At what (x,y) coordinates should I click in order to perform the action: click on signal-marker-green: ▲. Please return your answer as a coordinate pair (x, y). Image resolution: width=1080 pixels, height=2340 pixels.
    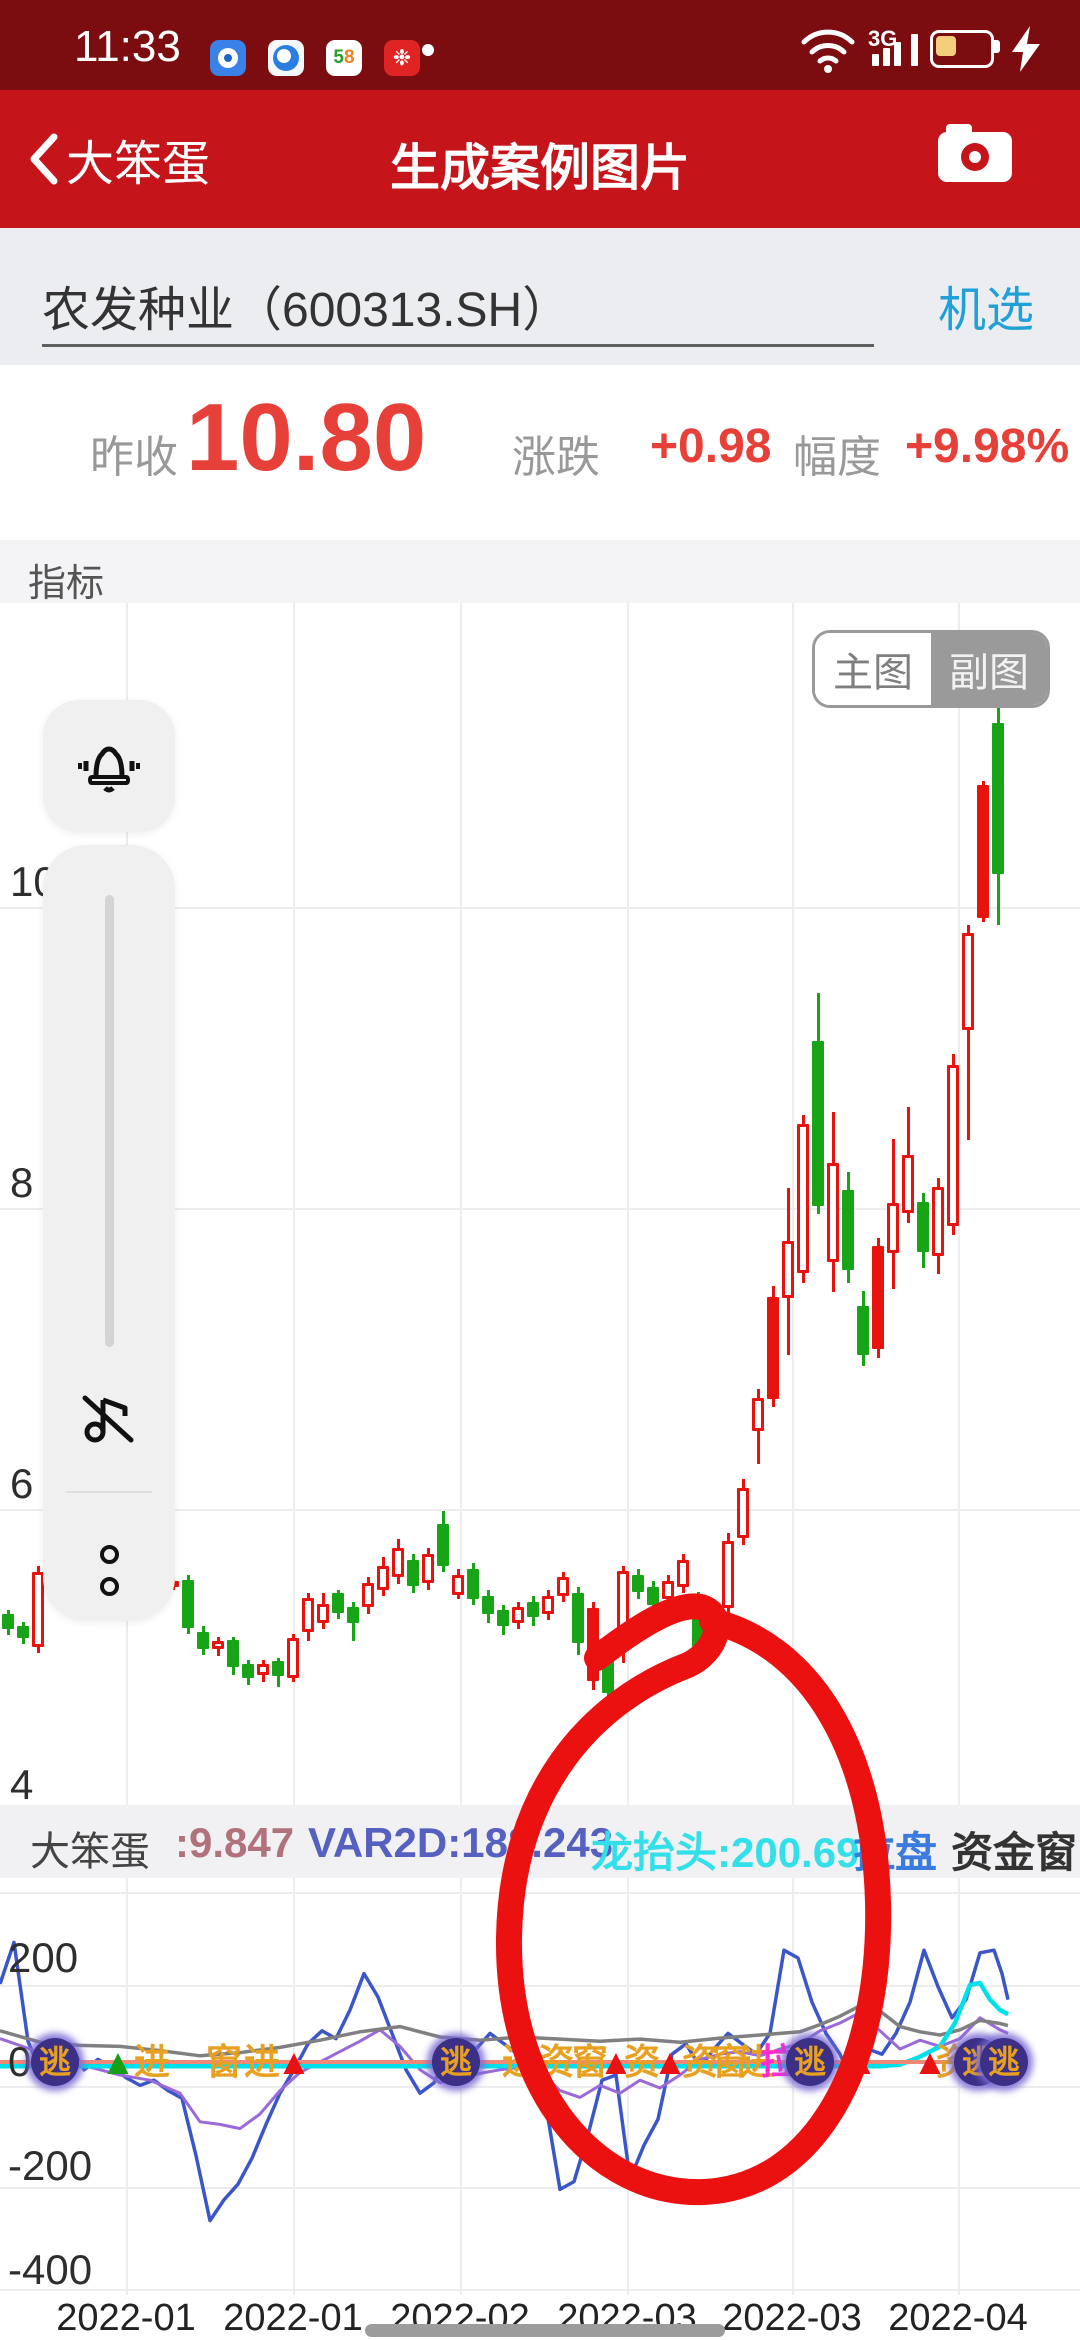
    Looking at the image, I should click on (118, 2061).